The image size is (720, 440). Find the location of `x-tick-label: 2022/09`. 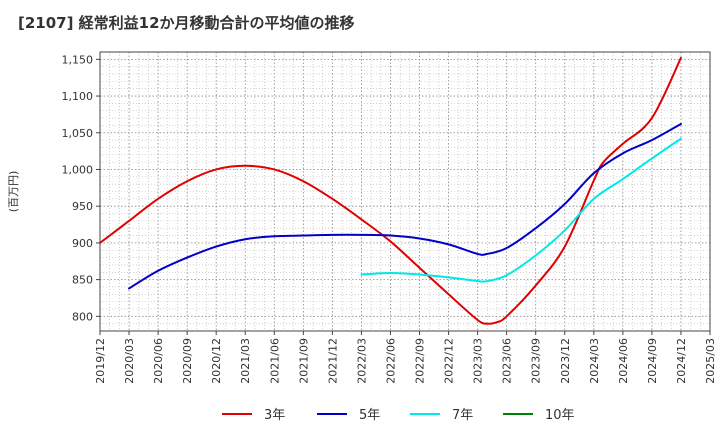

x-tick-label: 2022/09 is located at coordinates (420, 361).